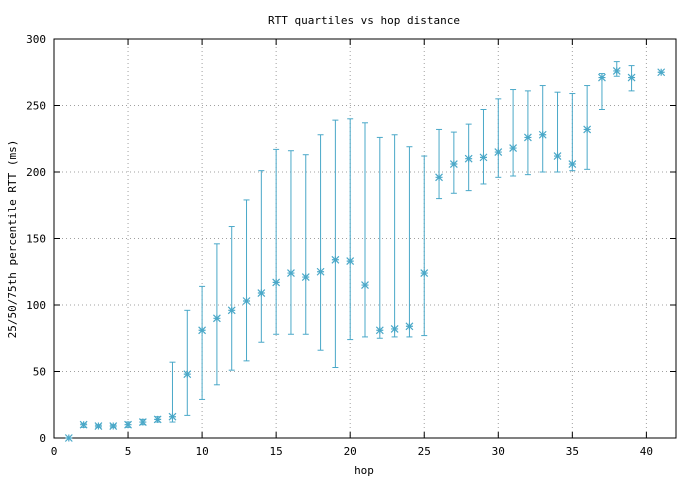  I want to click on x-tick-label: 5, so click(128, 451).